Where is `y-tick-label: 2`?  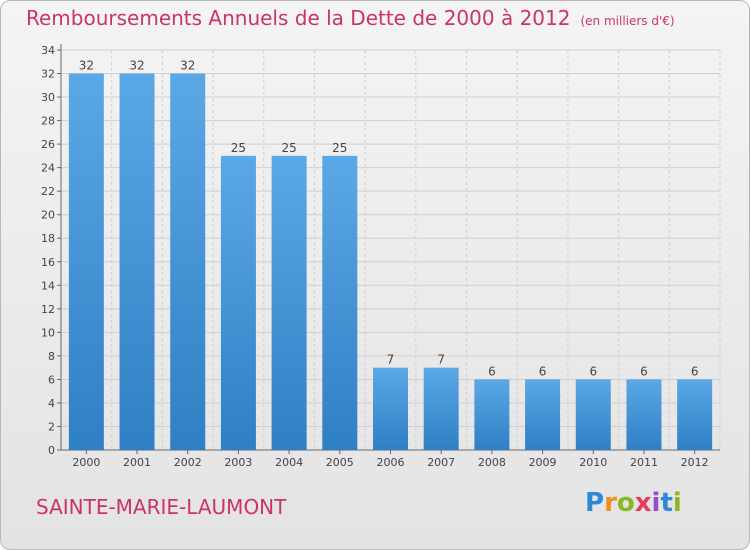
y-tick-label: 2 is located at coordinates (51, 426).